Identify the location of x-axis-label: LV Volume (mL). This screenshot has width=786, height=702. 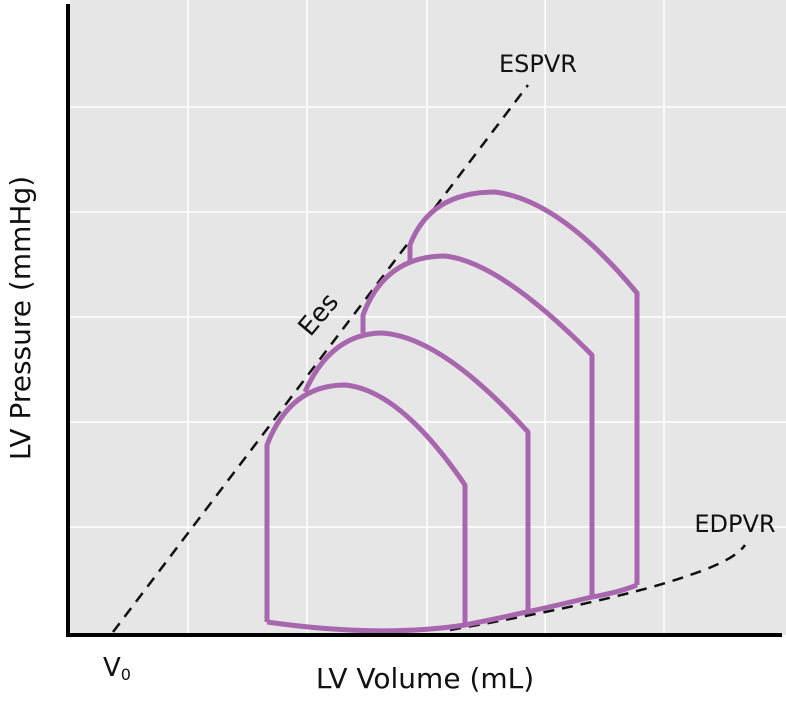
(425, 678).